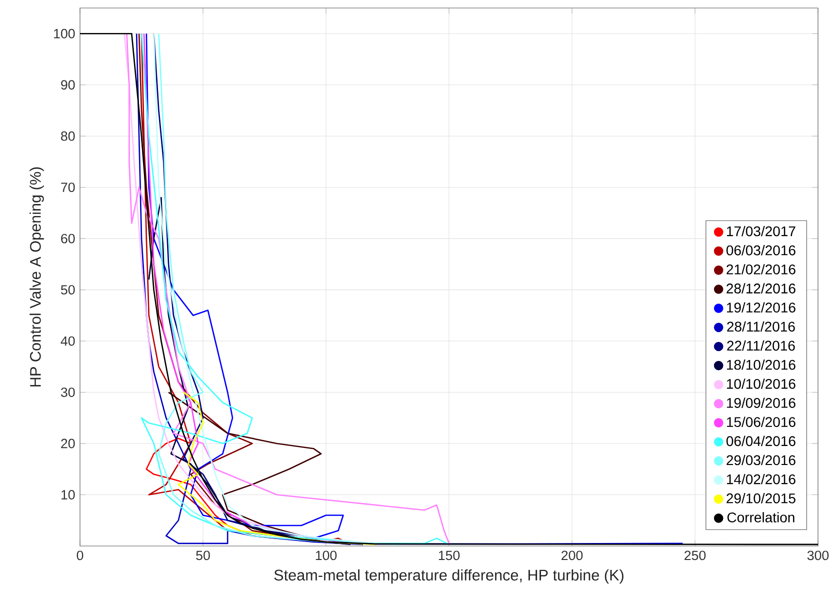 Image resolution: width=835 pixels, height=614 pixels. Describe the element at coordinates (68, 187) in the screenshot. I see `y-tick-label: 70` at that location.